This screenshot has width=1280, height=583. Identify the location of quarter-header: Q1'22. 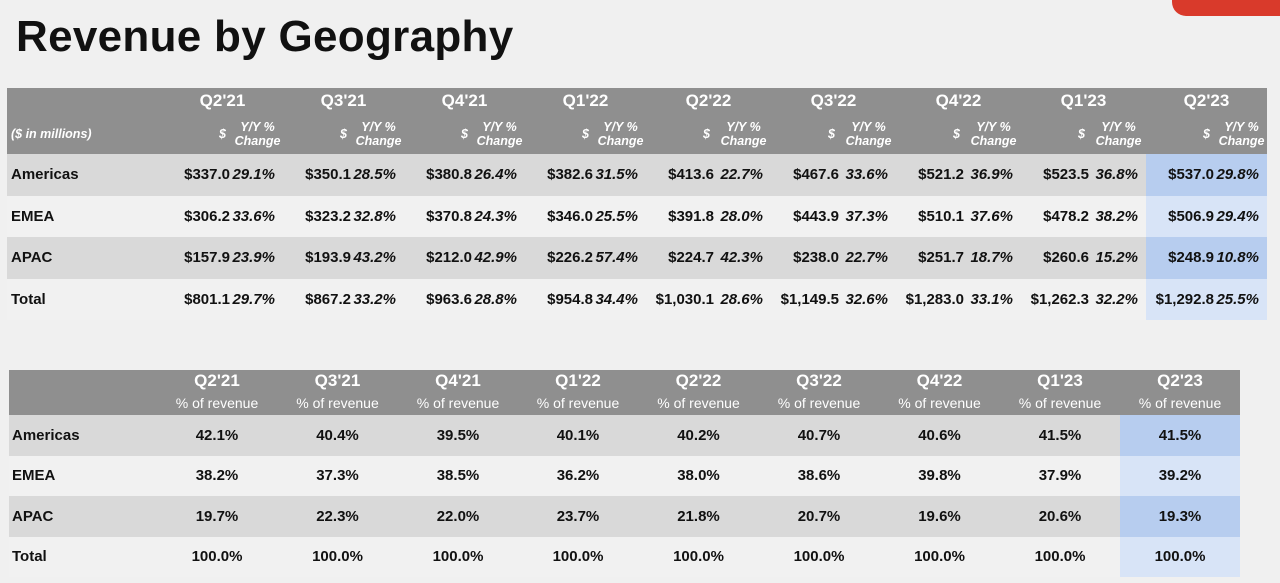
(585, 101).